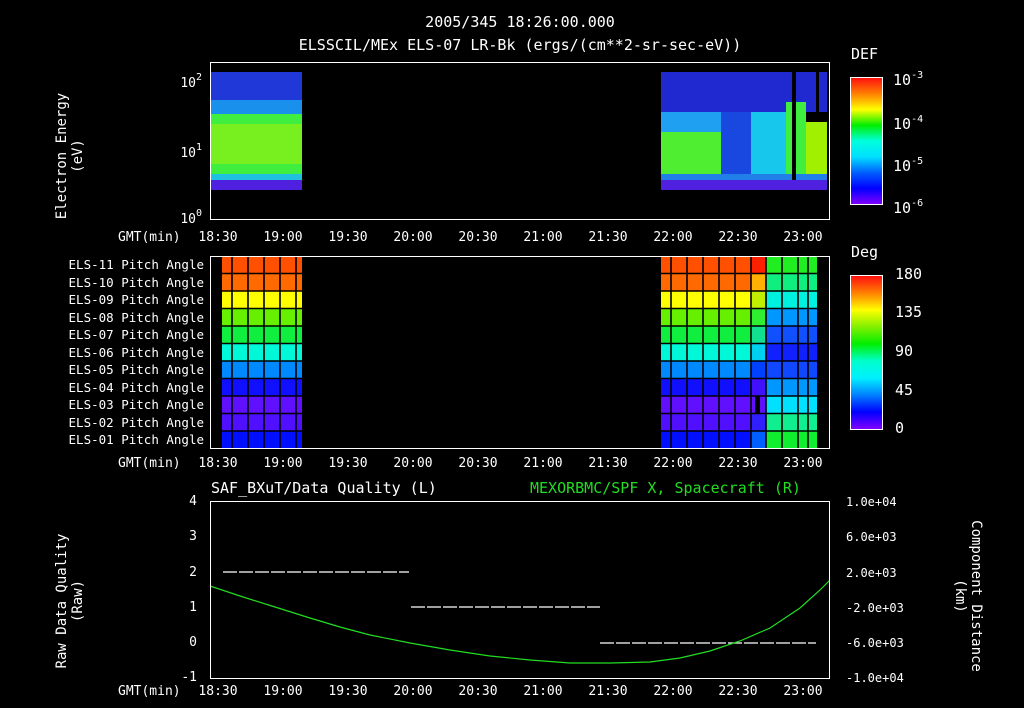 The image size is (1024, 708). Describe the element at coordinates (871, 502) in the screenshot. I see `ytick: 1.0e+04` at that location.